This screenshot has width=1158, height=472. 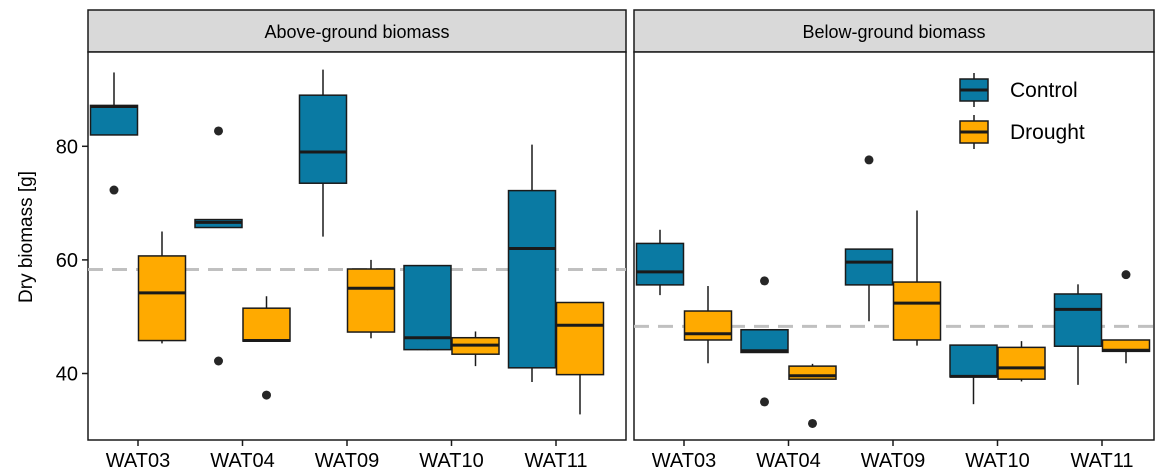 I want to click on panel-title: Below-ground biomass, so click(x=893, y=32).